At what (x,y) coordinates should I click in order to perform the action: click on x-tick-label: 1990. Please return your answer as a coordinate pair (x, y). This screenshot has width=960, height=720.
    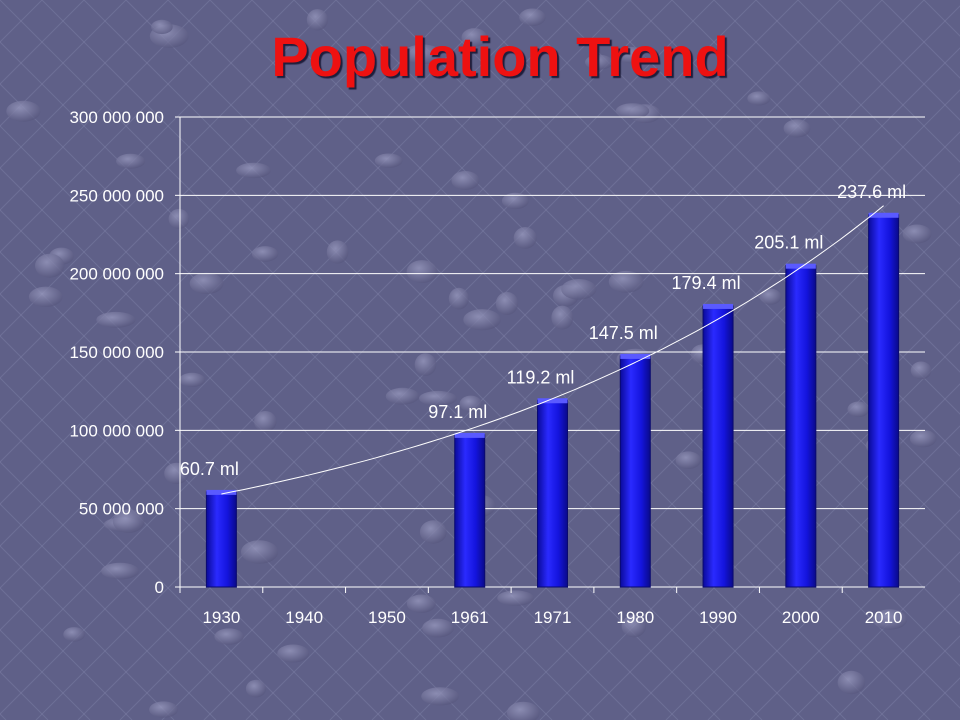
    Looking at the image, I should click on (718, 617).